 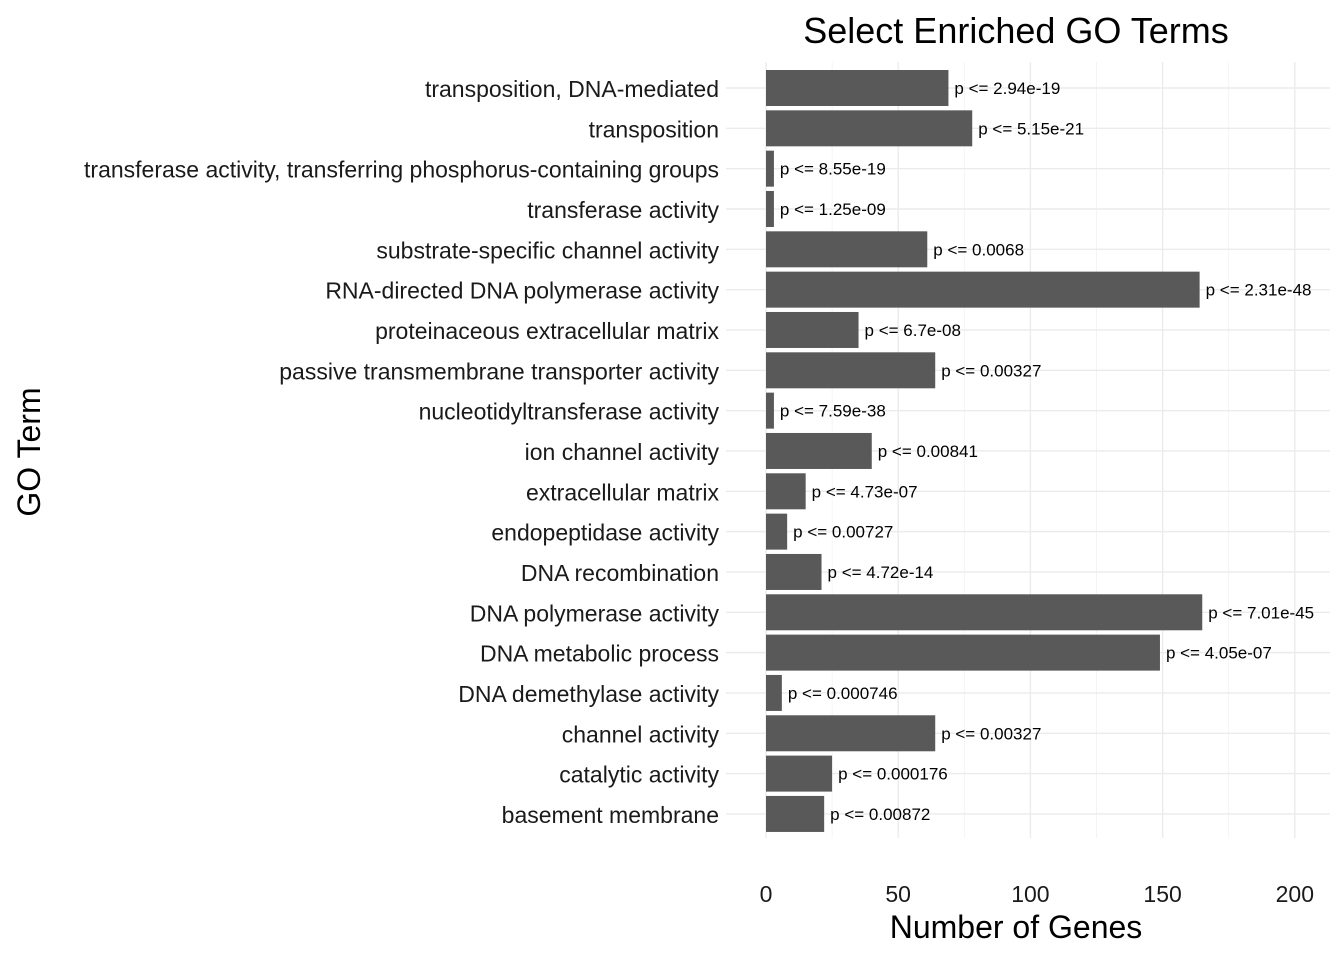 I want to click on p-value-label: p <= 0.0068, so click(x=978, y=249).